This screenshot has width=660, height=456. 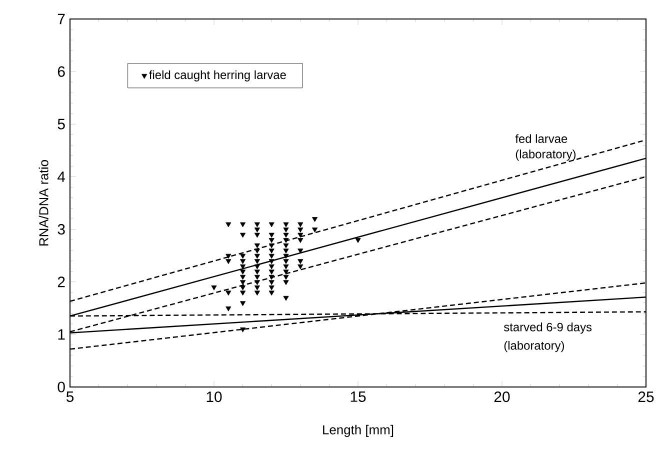 I want to click on x-tick-label: 20, so click(x=502, y=397).